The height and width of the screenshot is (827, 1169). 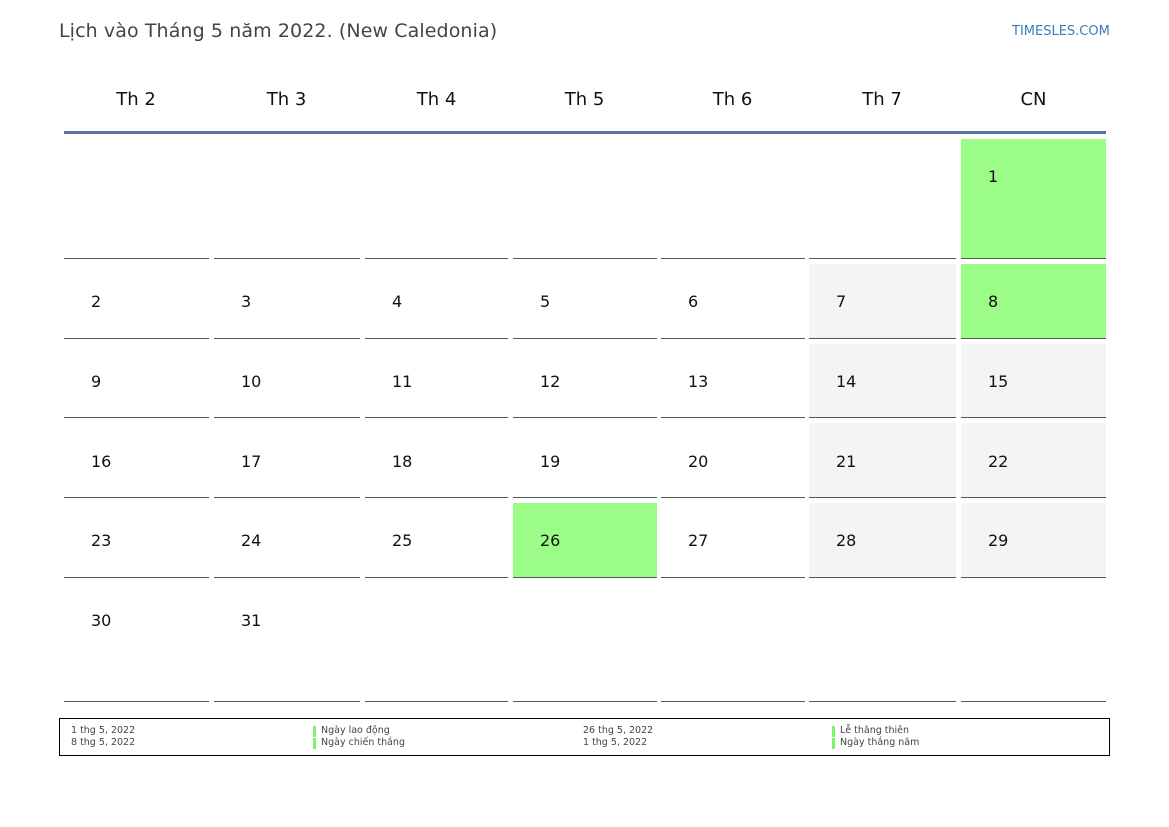 I want to click on weekday-header-row: Th 2 Th 3 Th 4 Th 5 Th 6 Th 7 CN, so click(x=585, y=100).